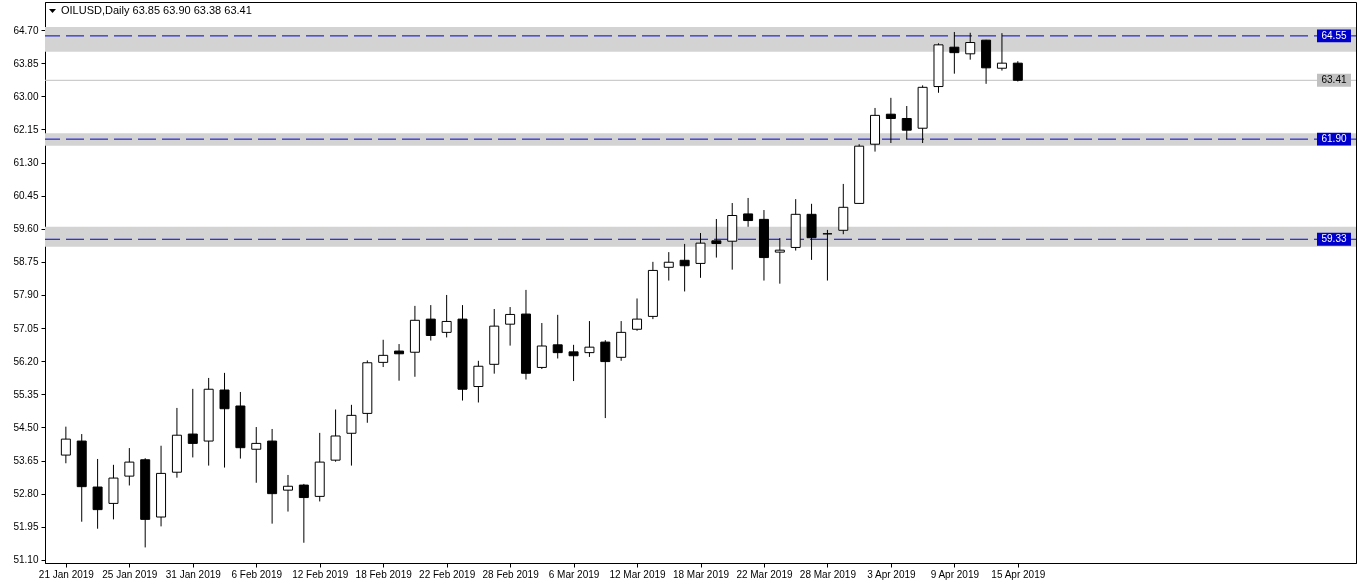  I want to click on y-tick-label: 64.70, so click(26, 30).